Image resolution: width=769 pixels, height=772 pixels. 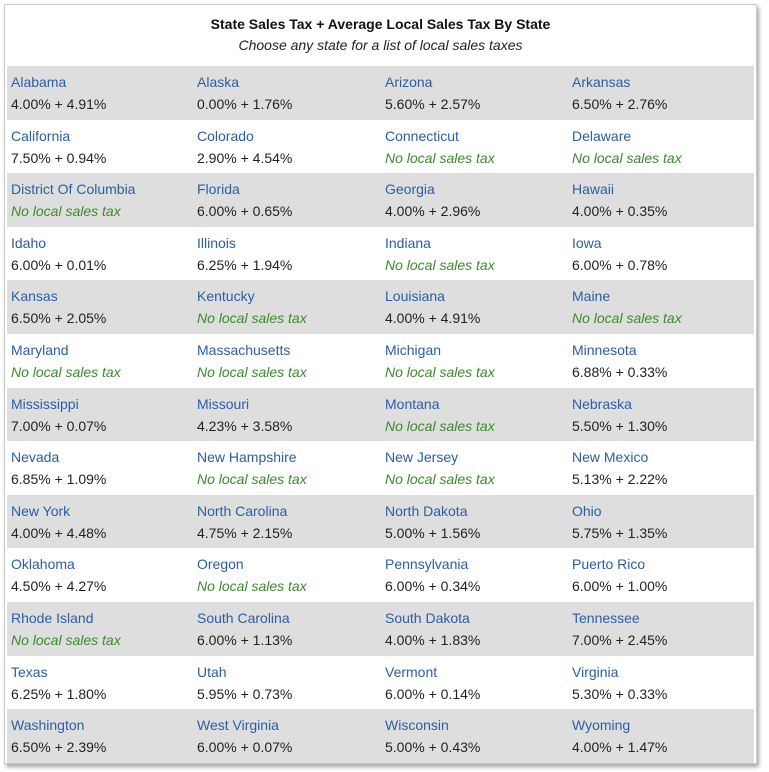 What do you see at coordinates (661, 683) in the screenshot?
I see `state-cell: Virginia 5.30% + 0.33%` at bounding box center [661, 683].